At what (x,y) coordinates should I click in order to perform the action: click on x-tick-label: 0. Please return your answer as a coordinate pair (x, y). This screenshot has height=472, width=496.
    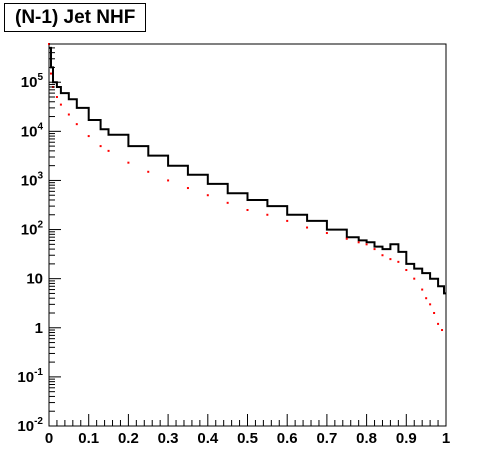
    Looking at the image, I should click on (49, 438).